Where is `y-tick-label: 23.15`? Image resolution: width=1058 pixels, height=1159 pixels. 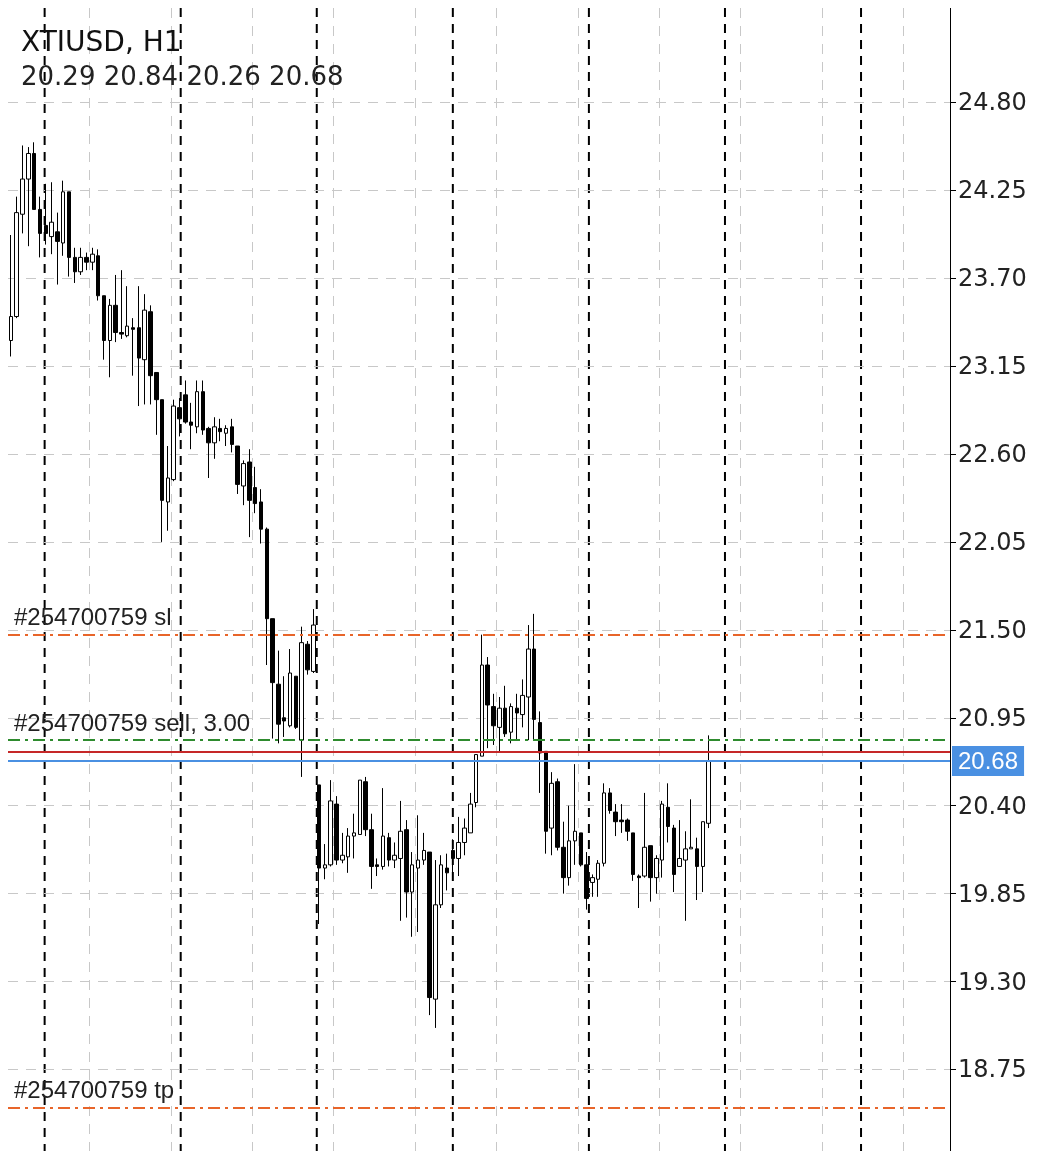 y-tick-label: 23.15 is located at coordinates (992, 366).